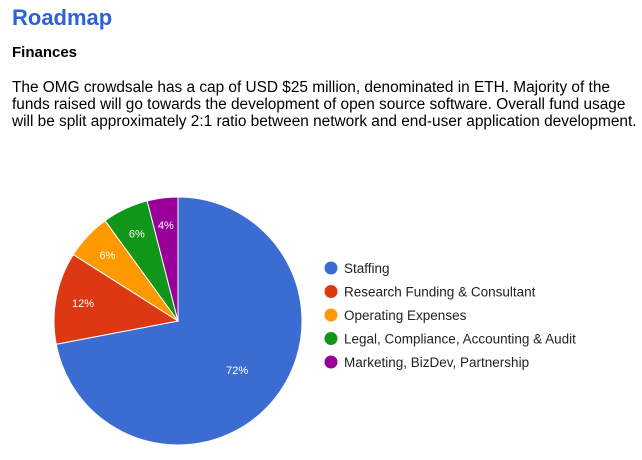  Describe the element at coordinates (331, 315) in the screenshot. I see `legend-swatch-operating-expenses` at that location.